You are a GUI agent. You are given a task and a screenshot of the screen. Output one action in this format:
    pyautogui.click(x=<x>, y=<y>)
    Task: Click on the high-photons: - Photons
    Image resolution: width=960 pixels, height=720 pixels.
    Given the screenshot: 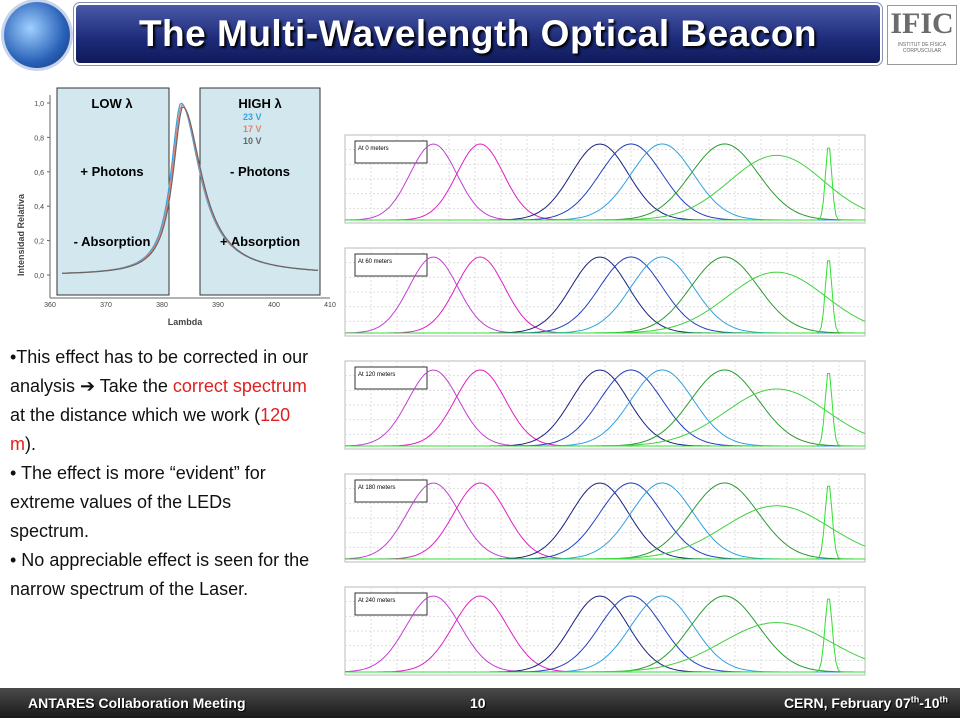 What is the action you would take?
    pyautogui.click(x=260, y=171)
    